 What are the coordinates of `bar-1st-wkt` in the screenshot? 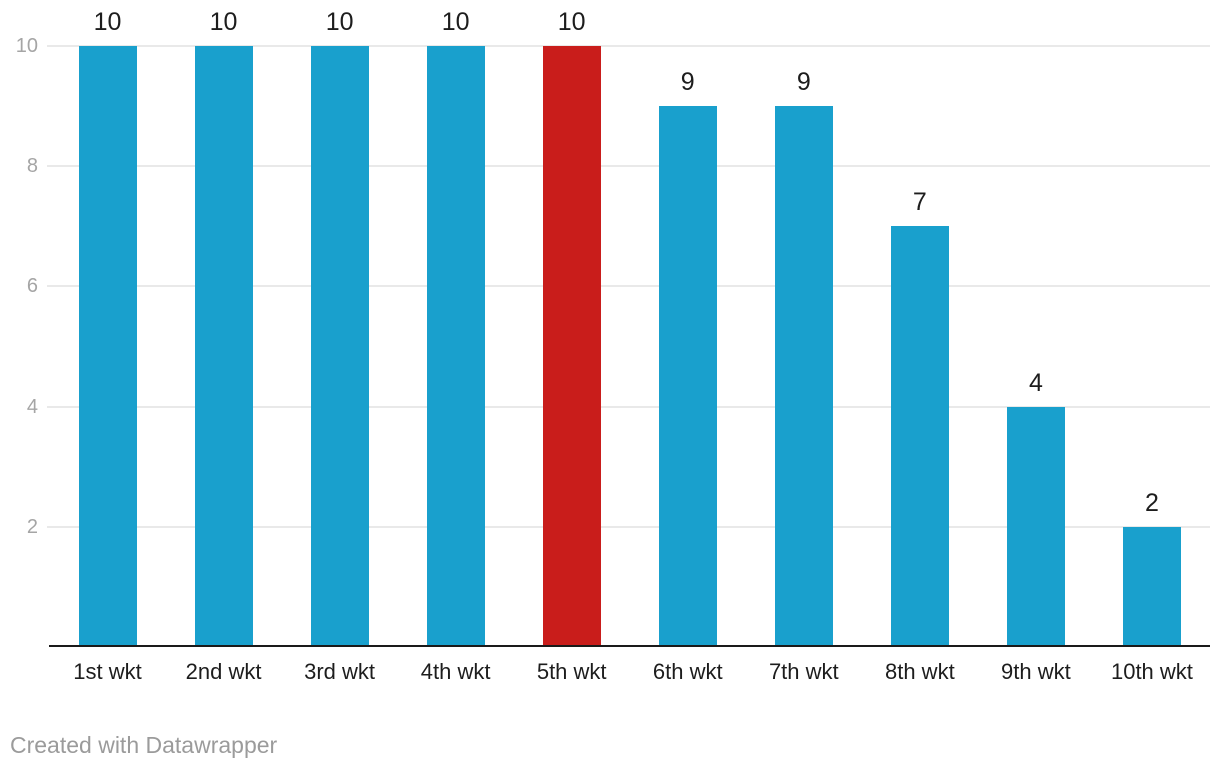 It's located at (107, 346).